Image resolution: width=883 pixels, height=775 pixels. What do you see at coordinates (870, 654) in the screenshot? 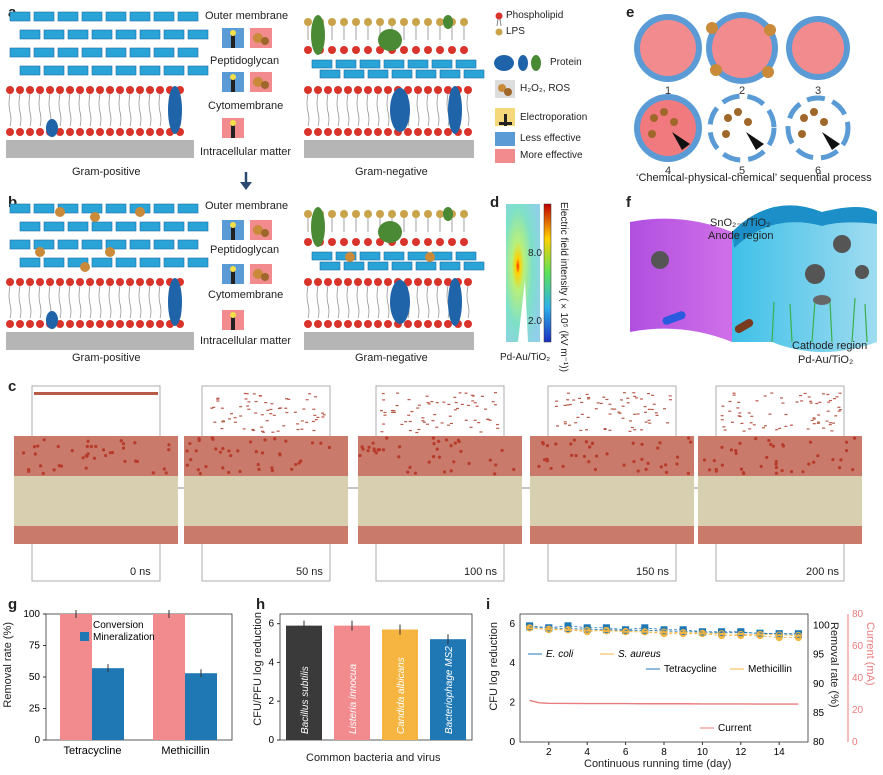
I see `i-ylabel-right2: Current (mA)` at bounding box center [870, 654].